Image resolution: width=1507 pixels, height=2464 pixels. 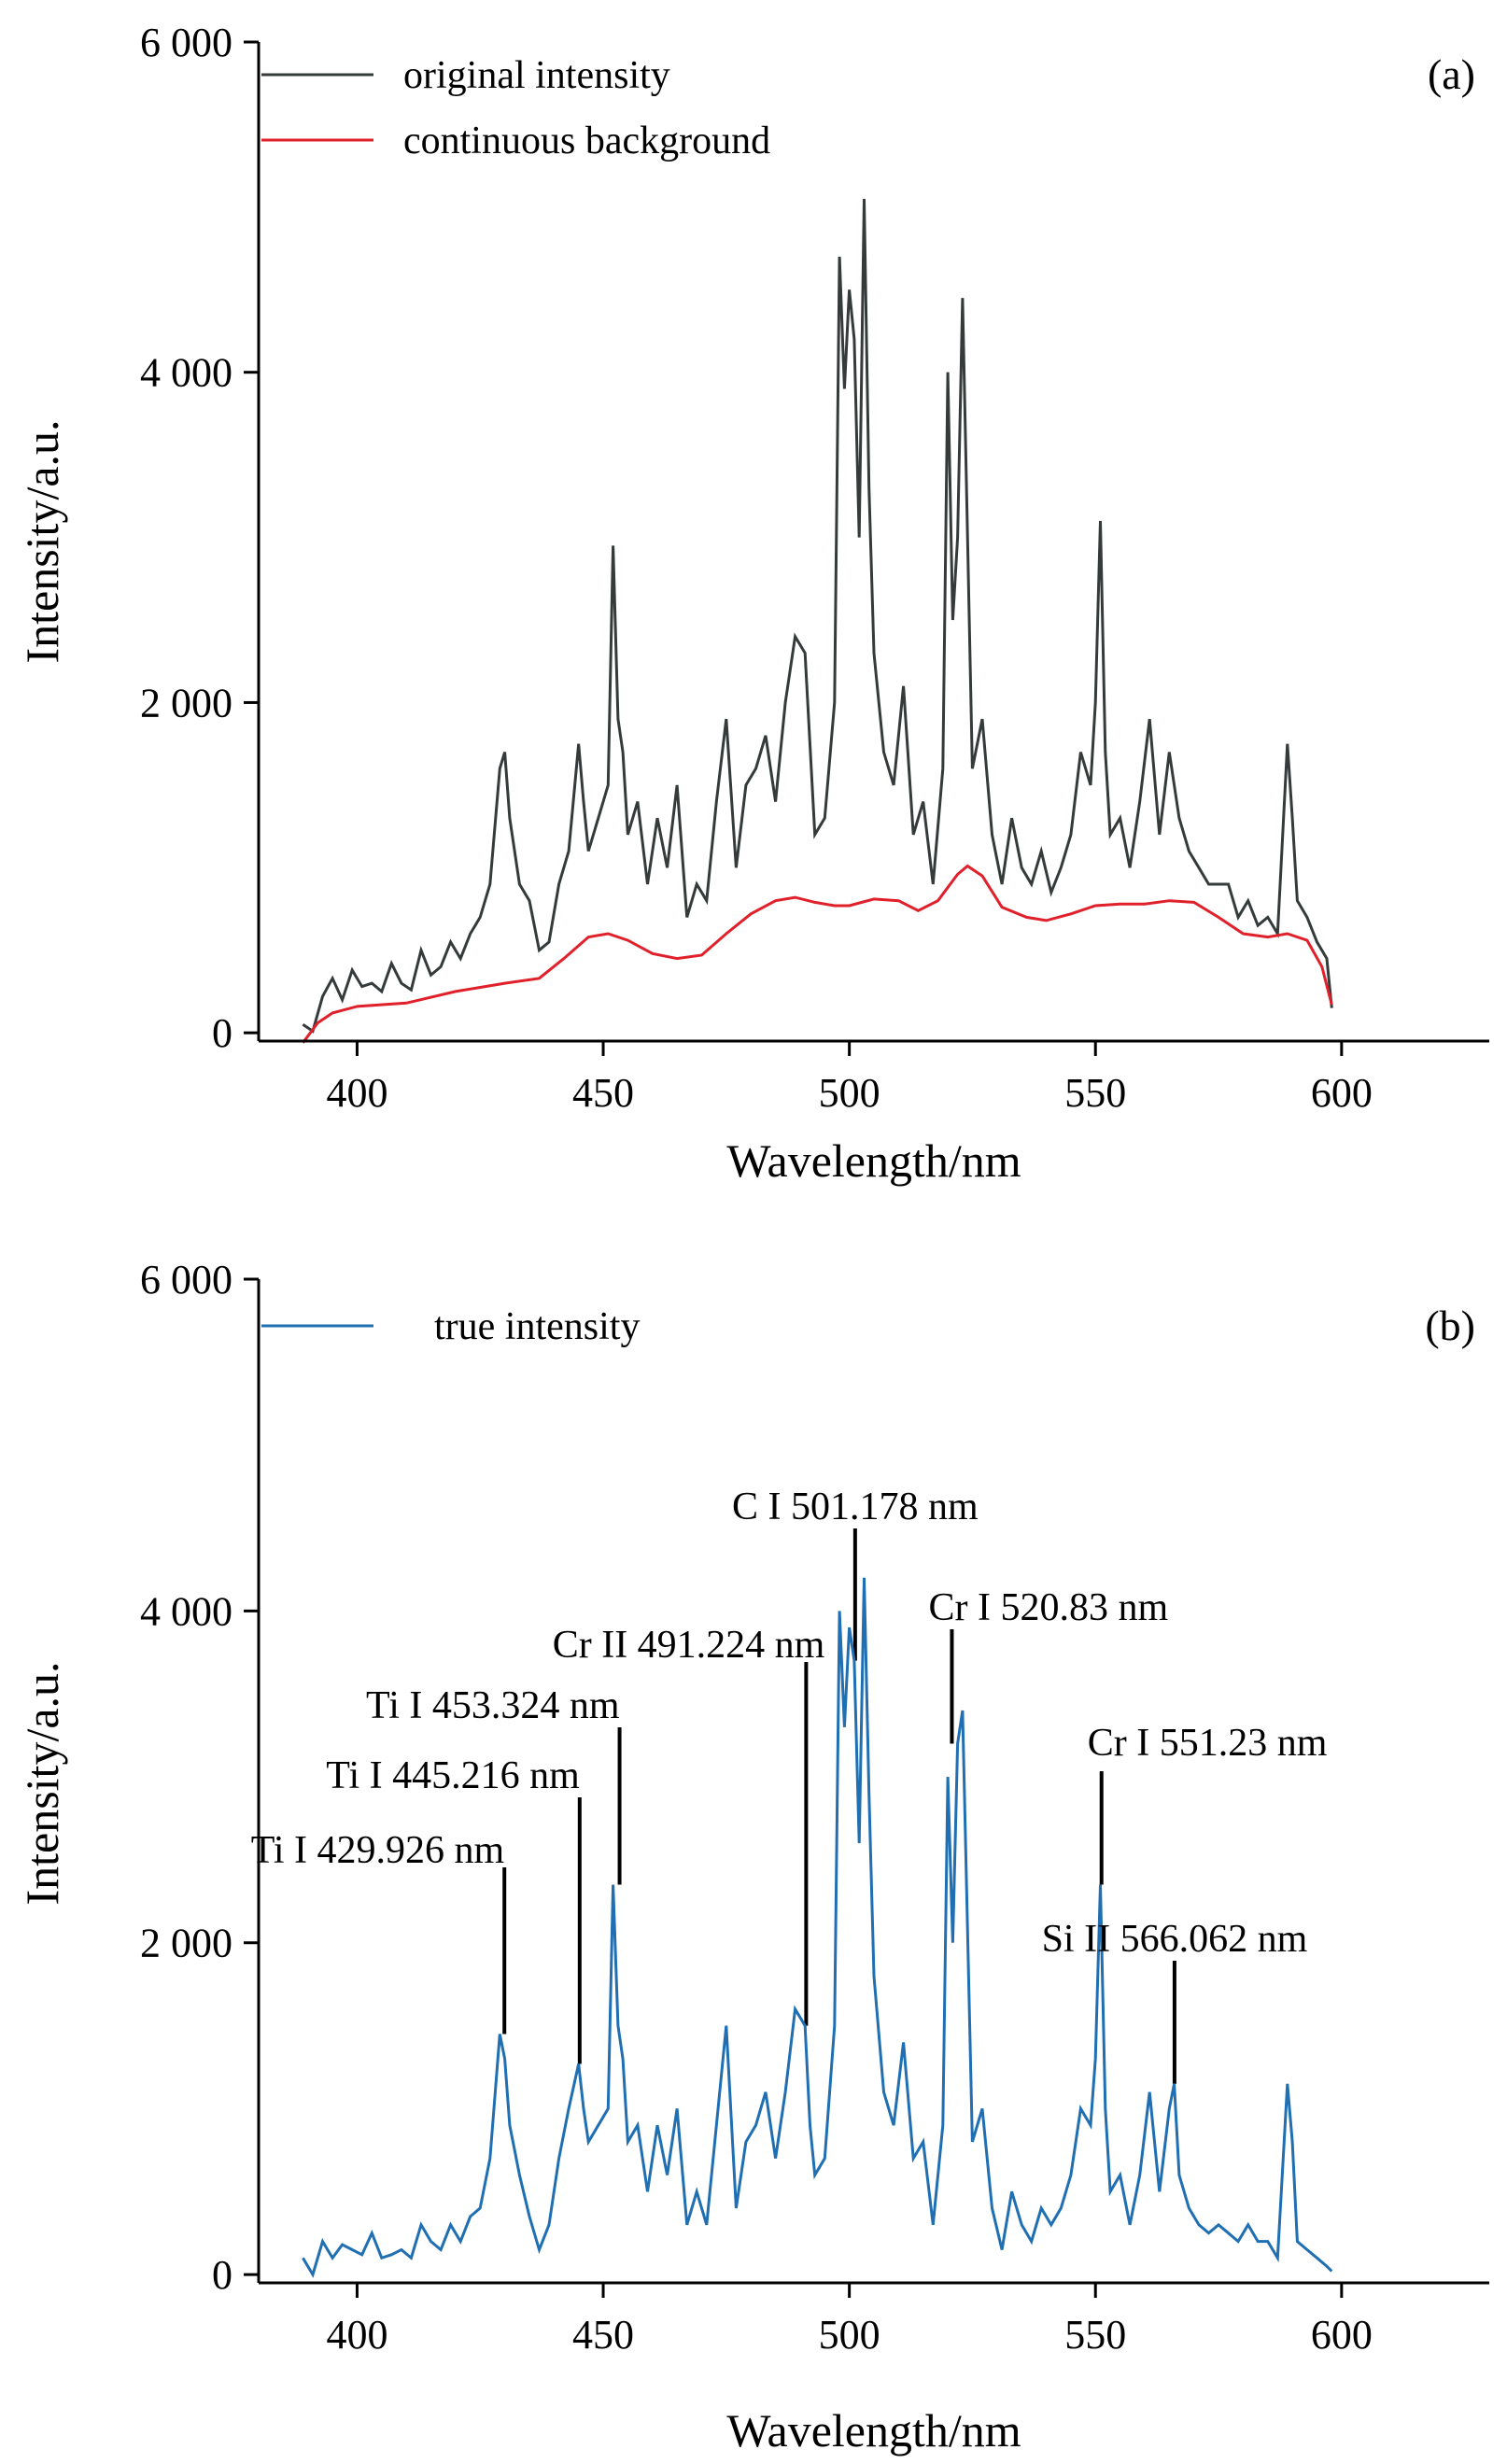 I want to click on panel-a-x-tick-label: 450, so click(x=603, y=1093).